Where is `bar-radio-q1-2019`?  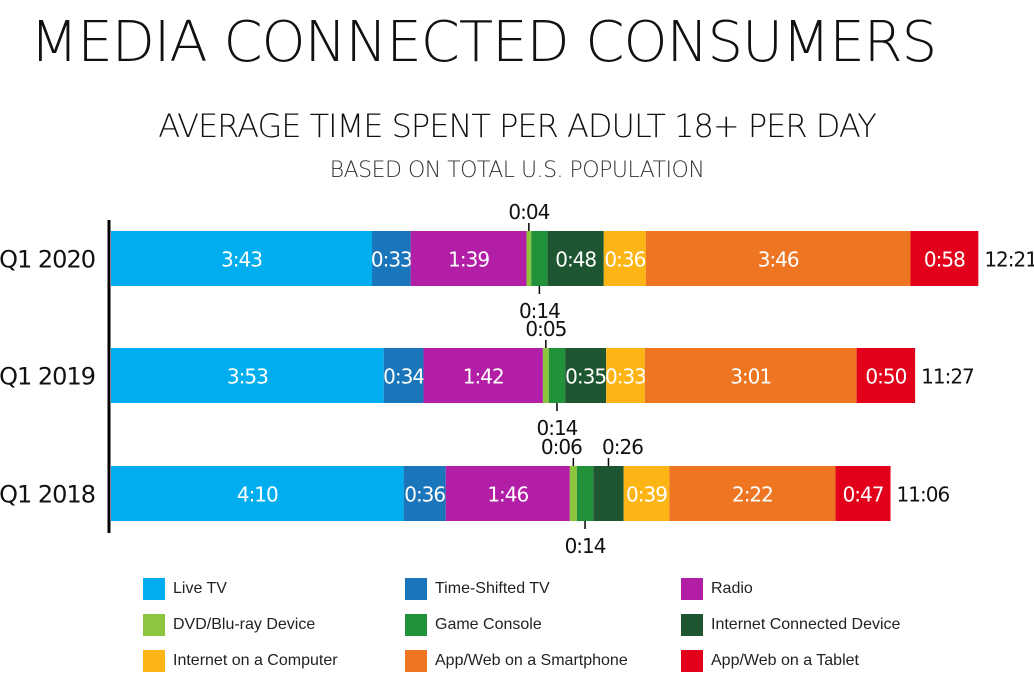
bar-radio-q1-2019 is located at coordinates (483, 375).